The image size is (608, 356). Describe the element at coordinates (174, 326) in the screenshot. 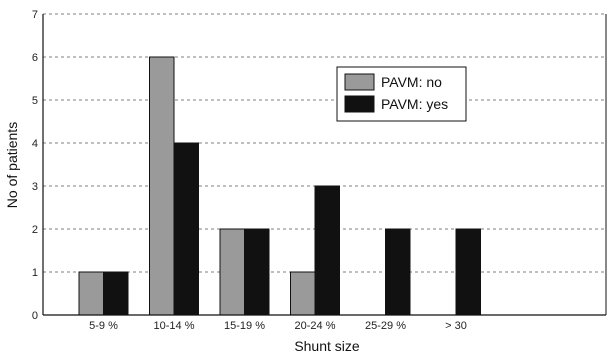

I see `x-tick-label: 10-14 %` at that location.